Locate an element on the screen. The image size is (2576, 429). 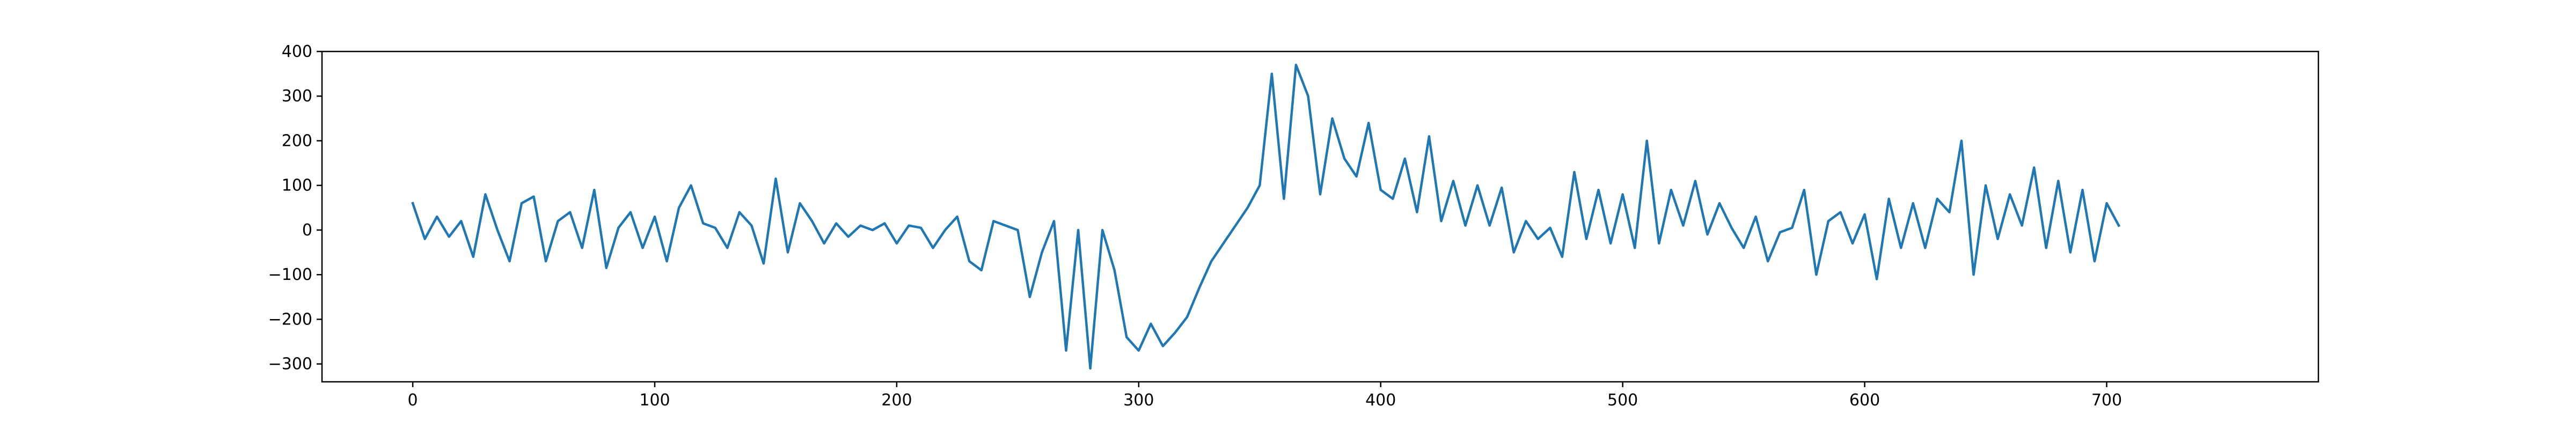
x-tick-label: 600 is located at coordinates (1864, 400).